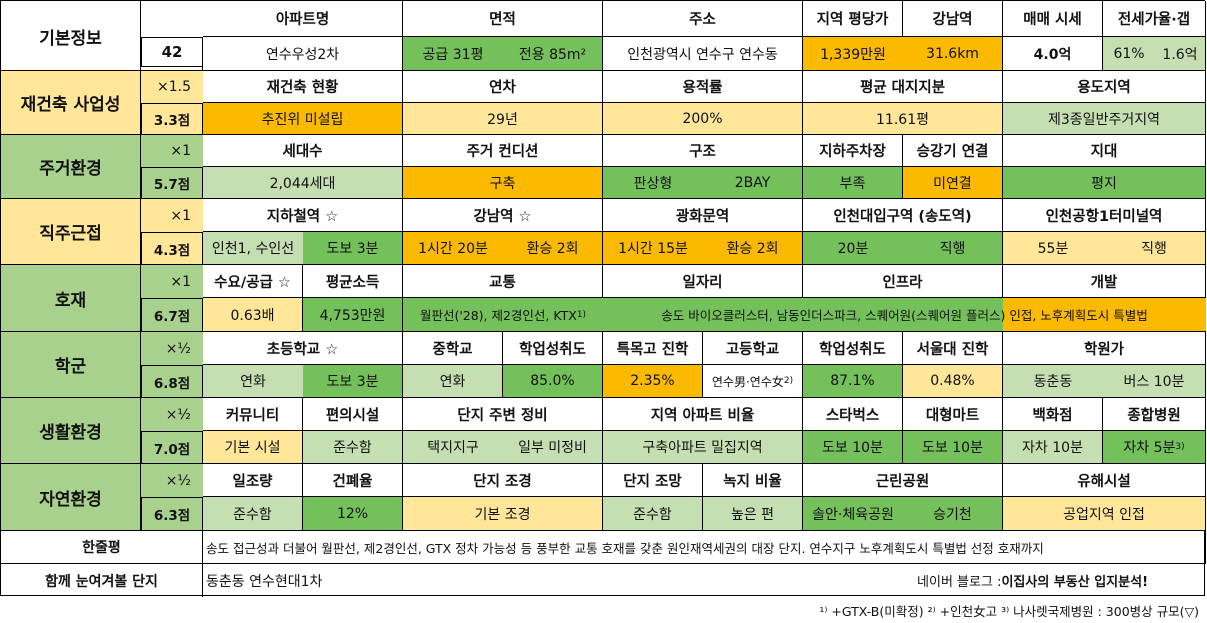 The width and height of the screenshot is (1207, 623). I want to click on price-per-pyeong: 1,339만원, so click(853, 54).